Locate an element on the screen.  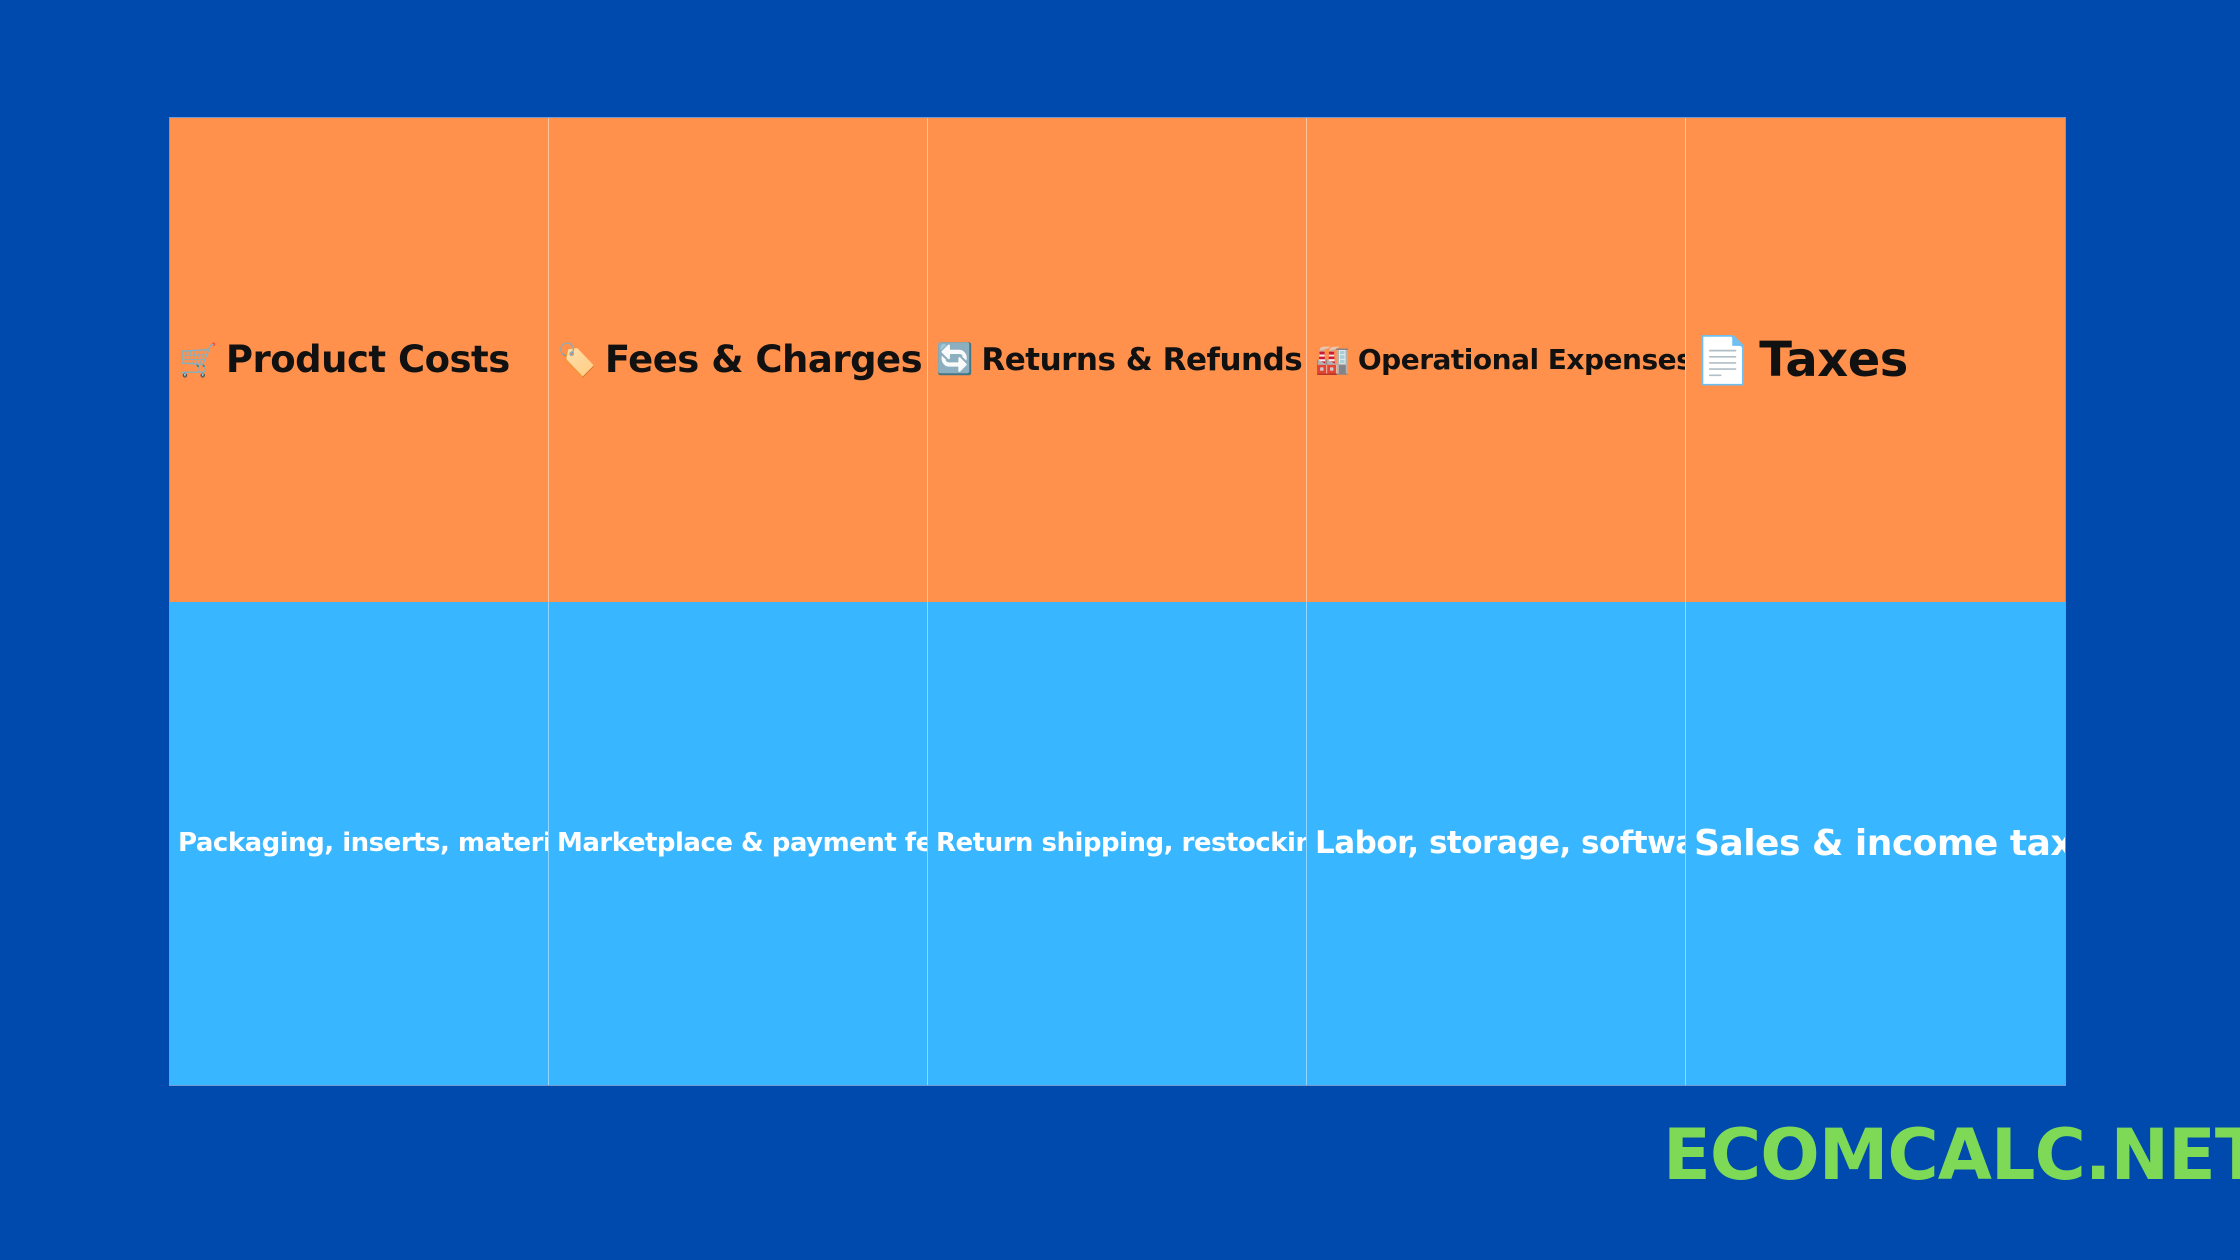
category-description: Packaging, inserts, materials is located at coordinates (363, 843).